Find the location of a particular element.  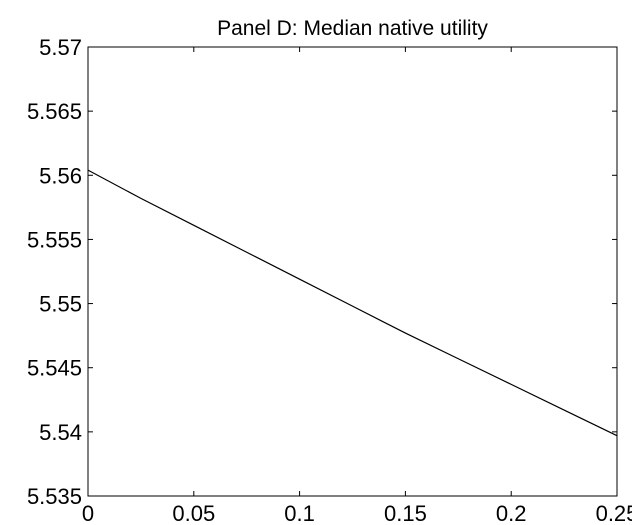

x-tick-label: 0.15 is located at coordinates (405, 513).